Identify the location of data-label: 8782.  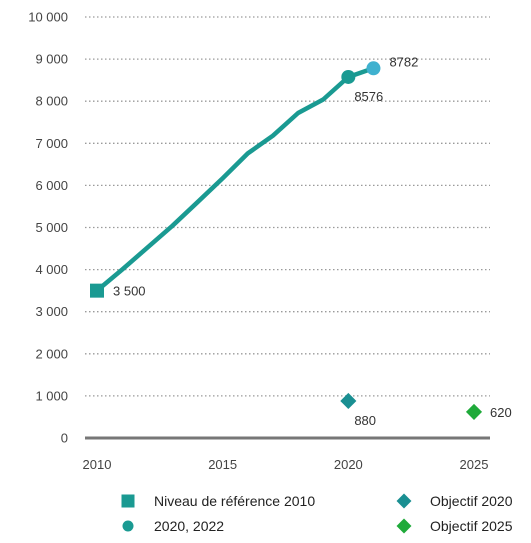
(403, 61).